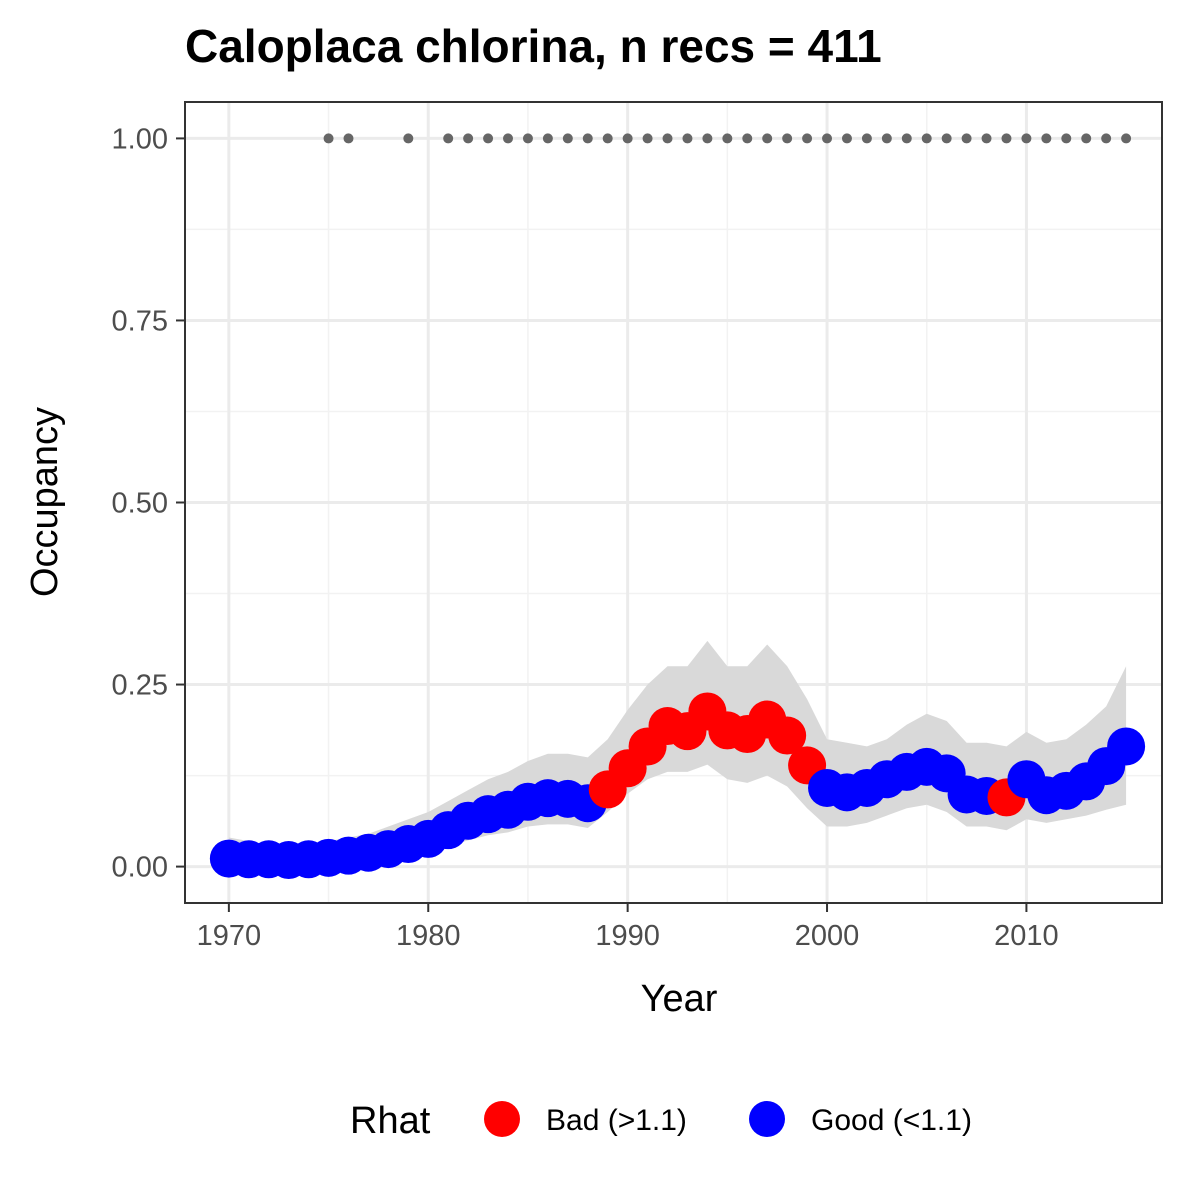 Image resolution: width=1200 pixels, height=1200 pixels. I want to click on record-points, so click(727, 138).